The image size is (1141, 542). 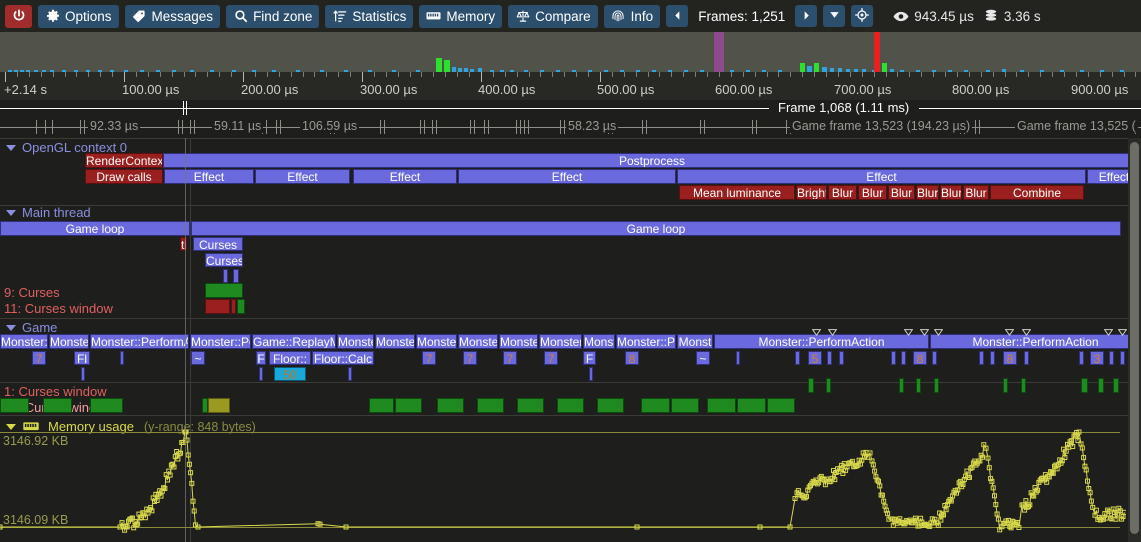 What do you see at coordinates (652, 160) in the screenshot?
I see `zone-postprocess: Postprocess` at bounding box center [652, 160].